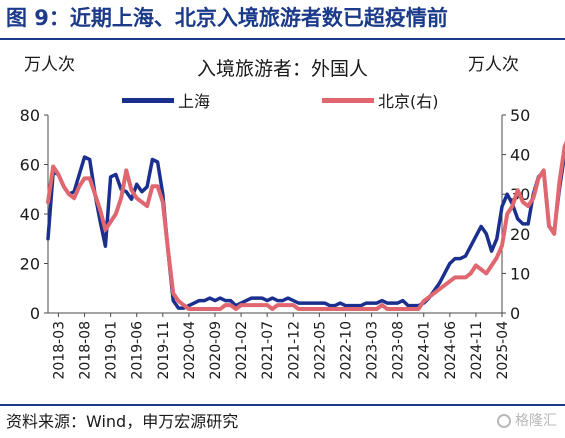 The height and width of the screenshot is (438, 565). What do you see at coordinates (148, 100) in the screenshot?
I see `legend-swatch-shanghai` at bounding box center [148, 100].